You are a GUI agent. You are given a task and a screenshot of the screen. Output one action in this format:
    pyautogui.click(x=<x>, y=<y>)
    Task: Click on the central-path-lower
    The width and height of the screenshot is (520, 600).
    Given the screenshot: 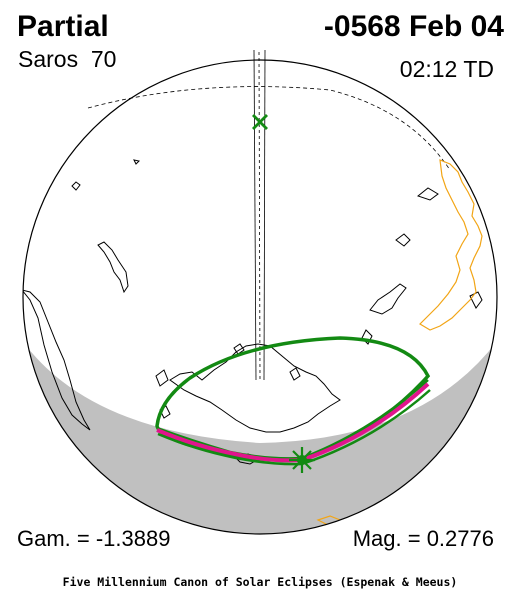 What is the action you would take?
    pyautogui.click(x=294, y=427)
    